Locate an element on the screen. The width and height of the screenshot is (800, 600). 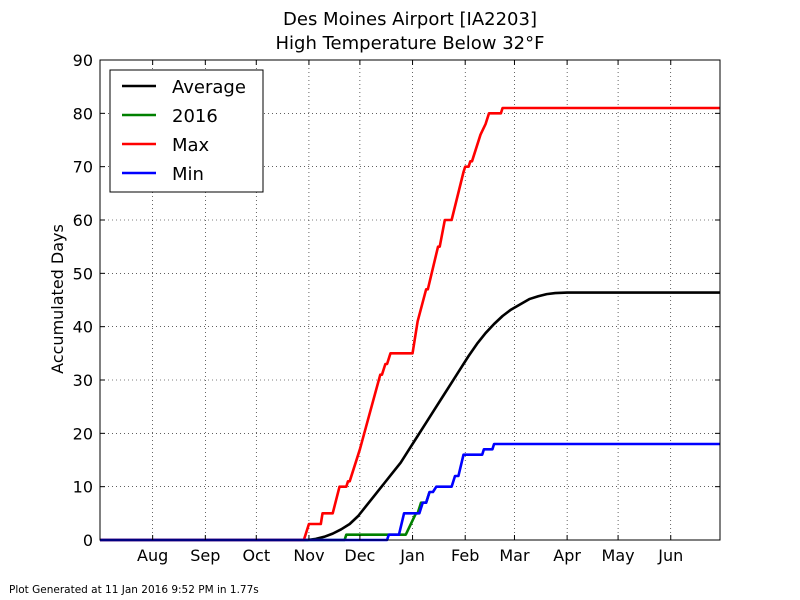
y-tick-label: 90 is located at coordinates (83, 60).